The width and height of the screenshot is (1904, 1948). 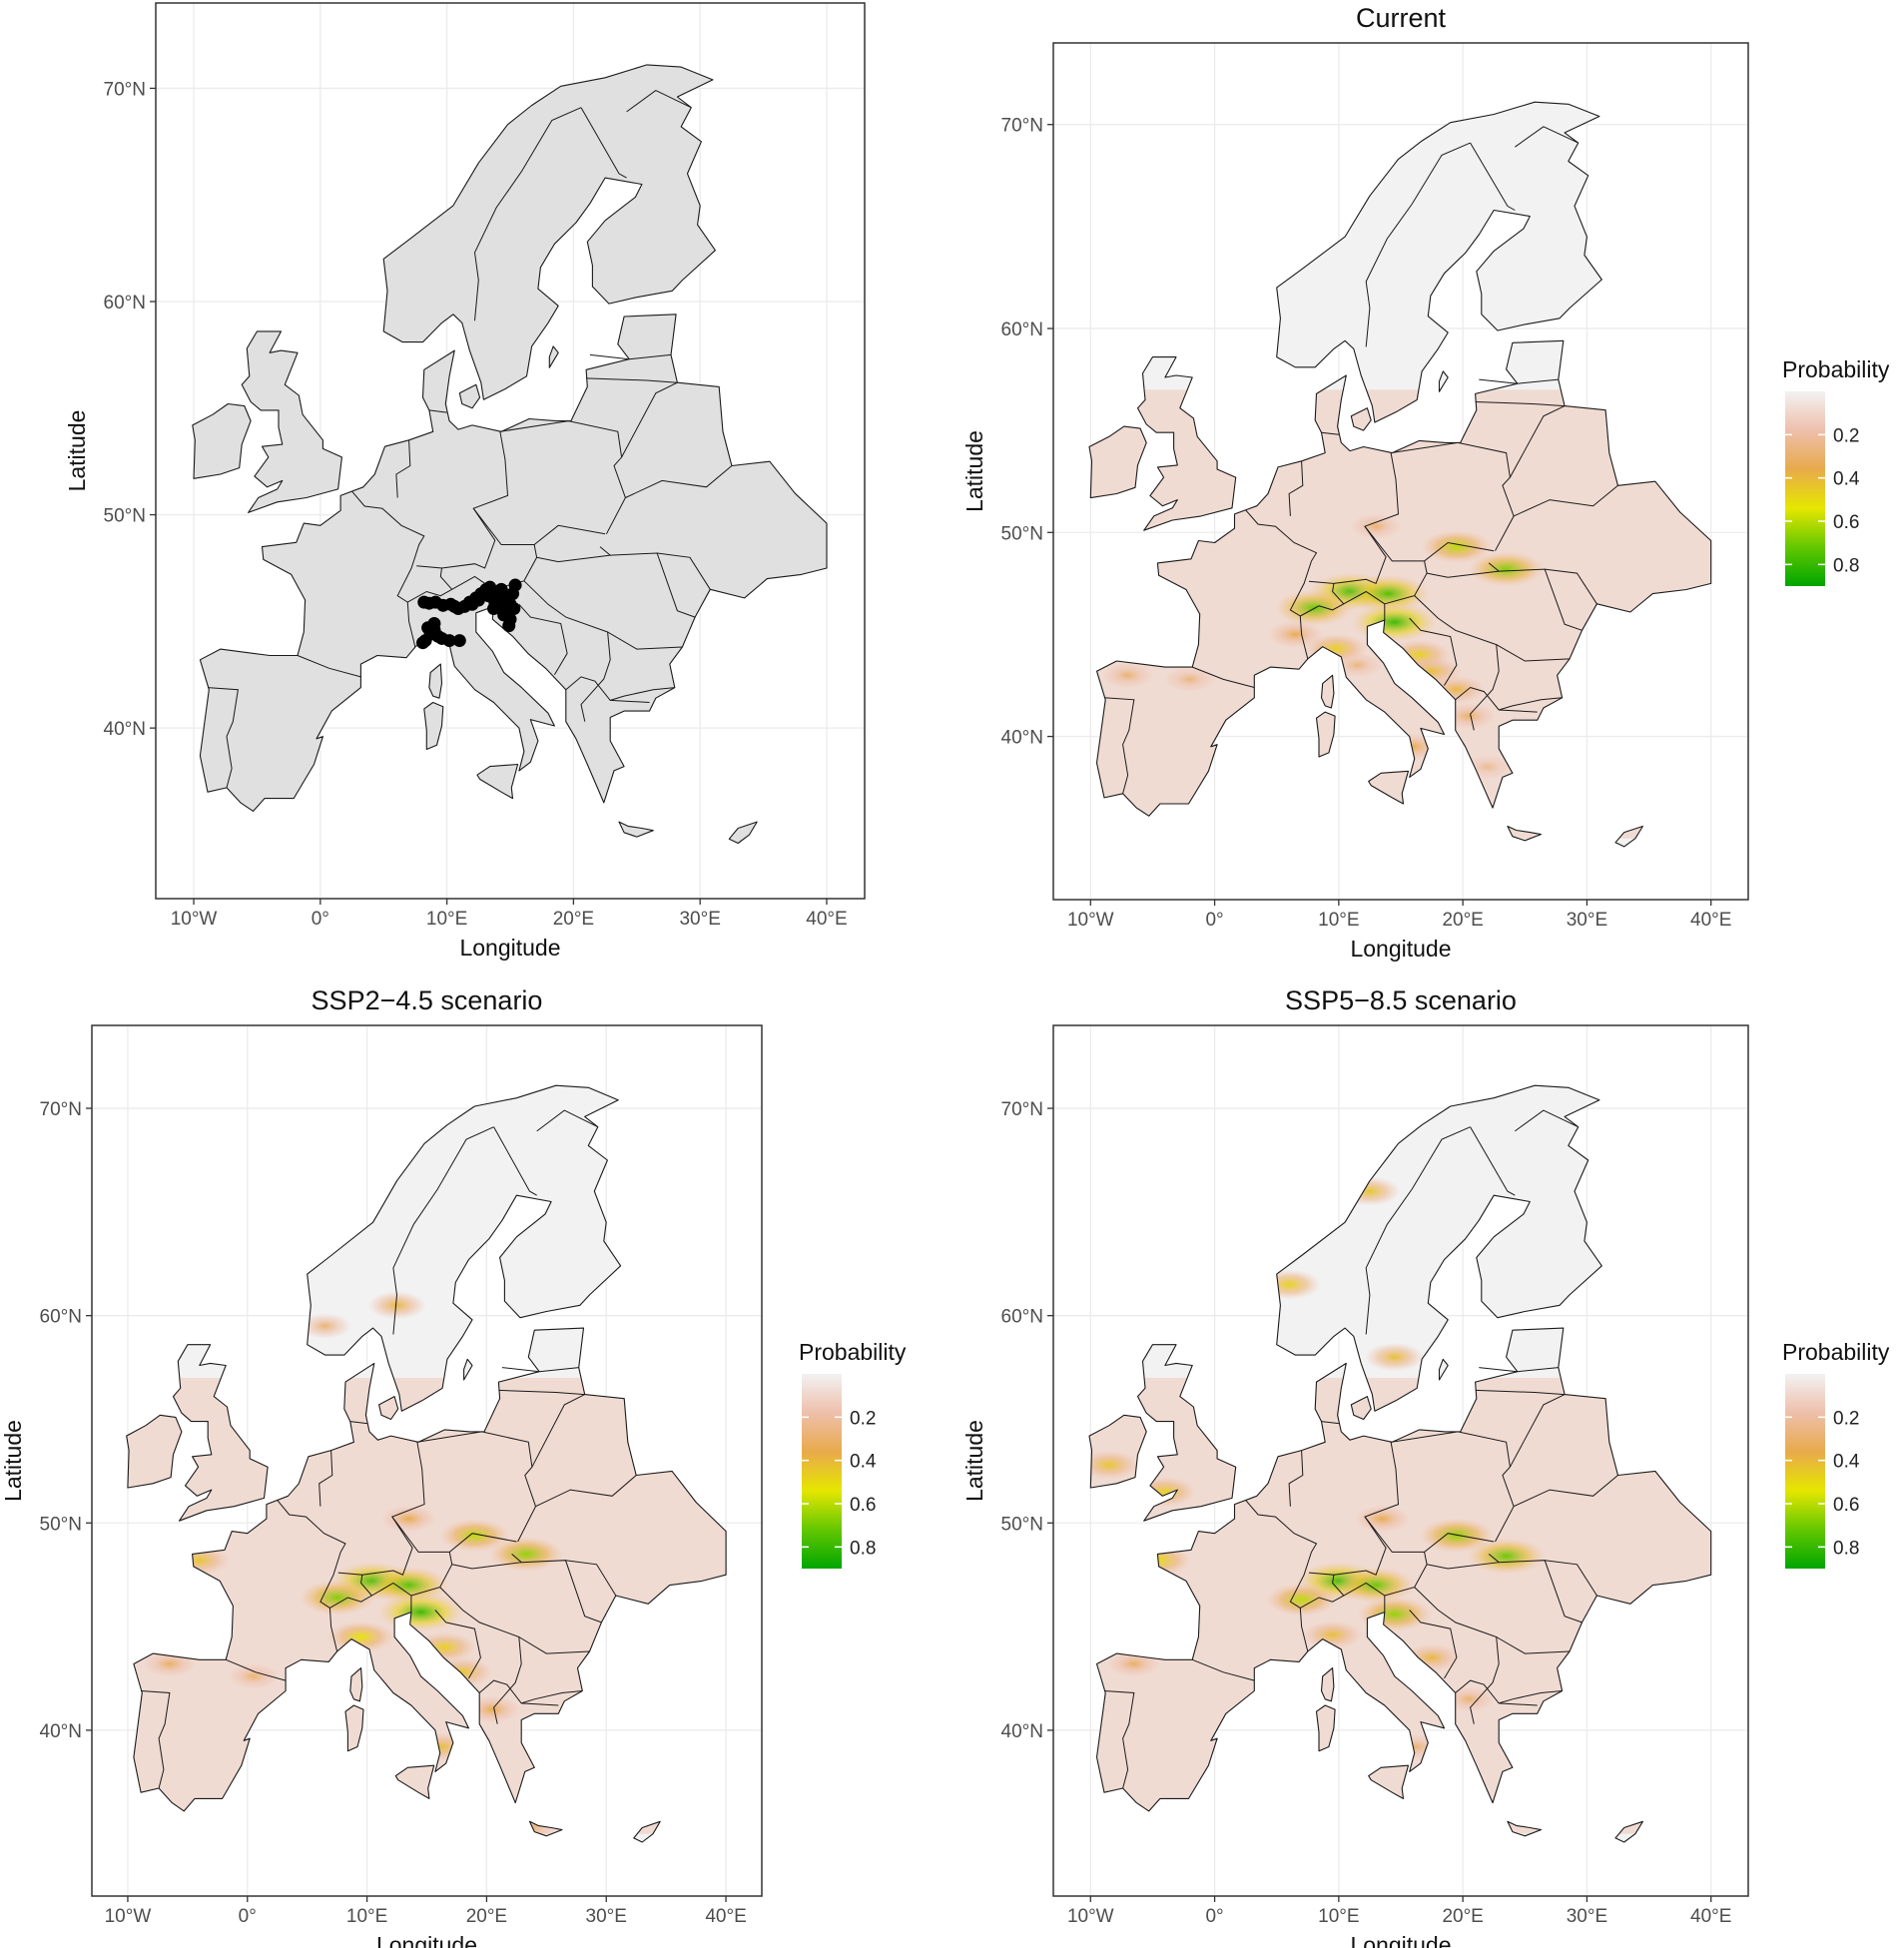 I want to click on land-zealand, so click(x=469, y=396).